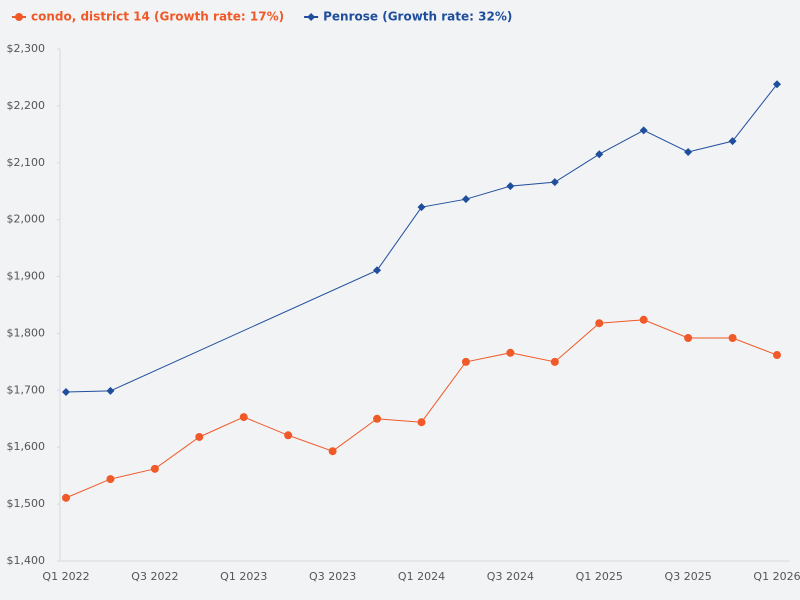 This screenshot has height=600, width=800. I want to click on y-tick-label: $1,900, so click(26, 276).